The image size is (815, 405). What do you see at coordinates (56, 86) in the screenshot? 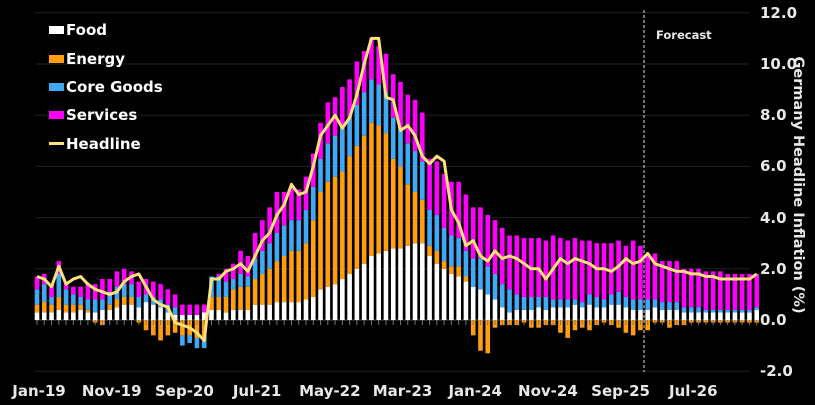
I see `core-goods-swatch-icon` at bounding box center [56, 86].